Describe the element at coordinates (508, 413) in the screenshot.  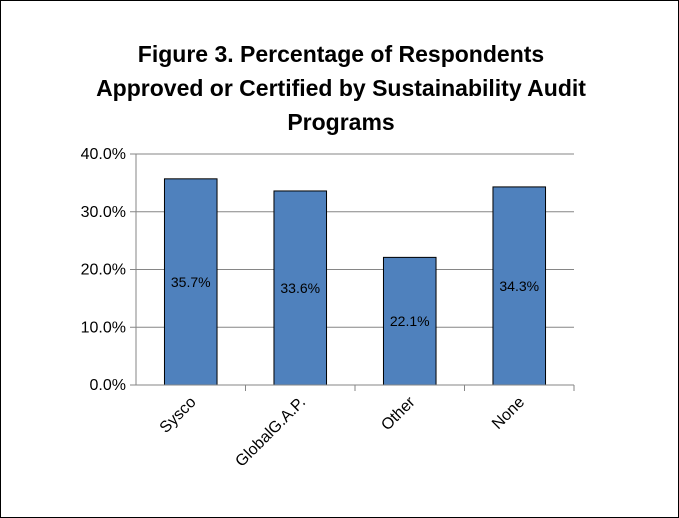
I see `x-category-label: None` at that location.